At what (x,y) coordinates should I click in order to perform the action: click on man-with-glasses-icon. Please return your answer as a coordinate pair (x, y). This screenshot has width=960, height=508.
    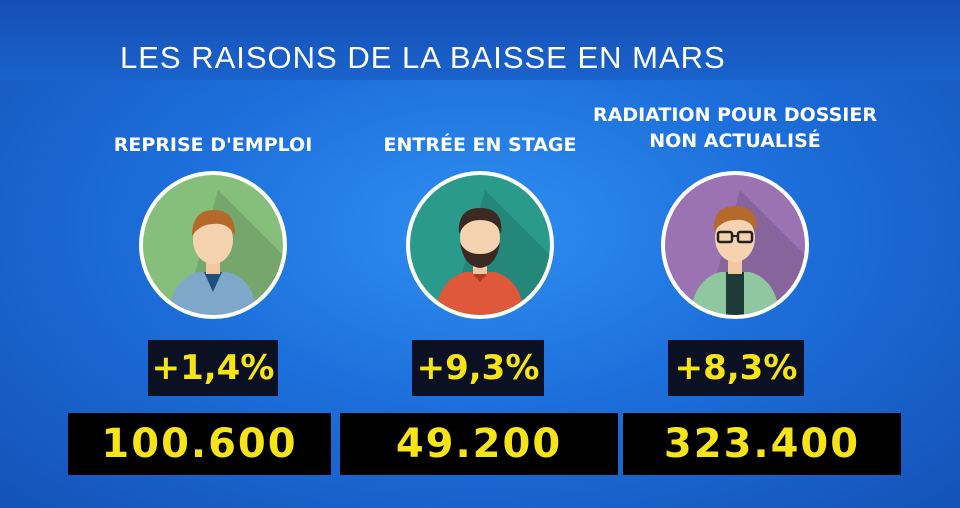
    Looking at the image, I should click on (735, 245).